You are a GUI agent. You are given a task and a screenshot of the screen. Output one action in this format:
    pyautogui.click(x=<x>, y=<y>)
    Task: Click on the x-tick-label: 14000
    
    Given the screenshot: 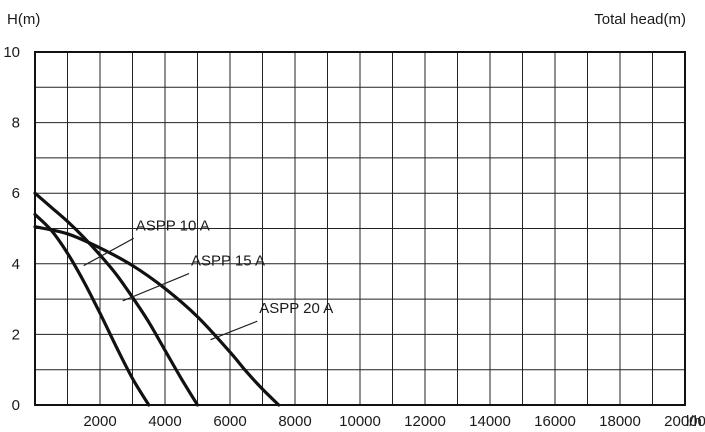 What is the action you would take?
    pyautogui.click(x=490, y=421)
    